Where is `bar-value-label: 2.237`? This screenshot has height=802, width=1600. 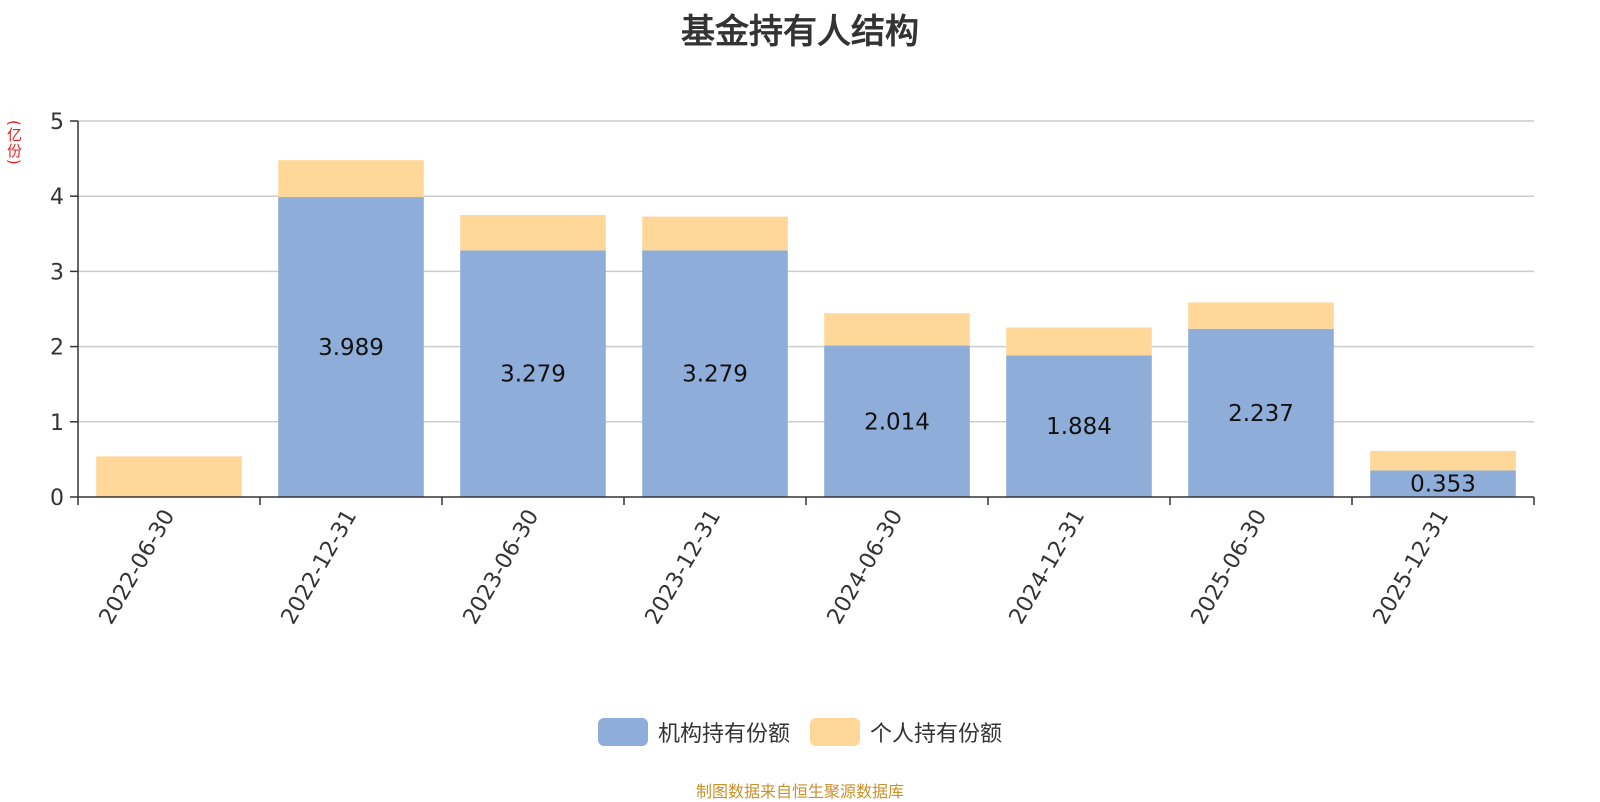
bar-value-label: 2.237 is located at coordinates (1261, 414).